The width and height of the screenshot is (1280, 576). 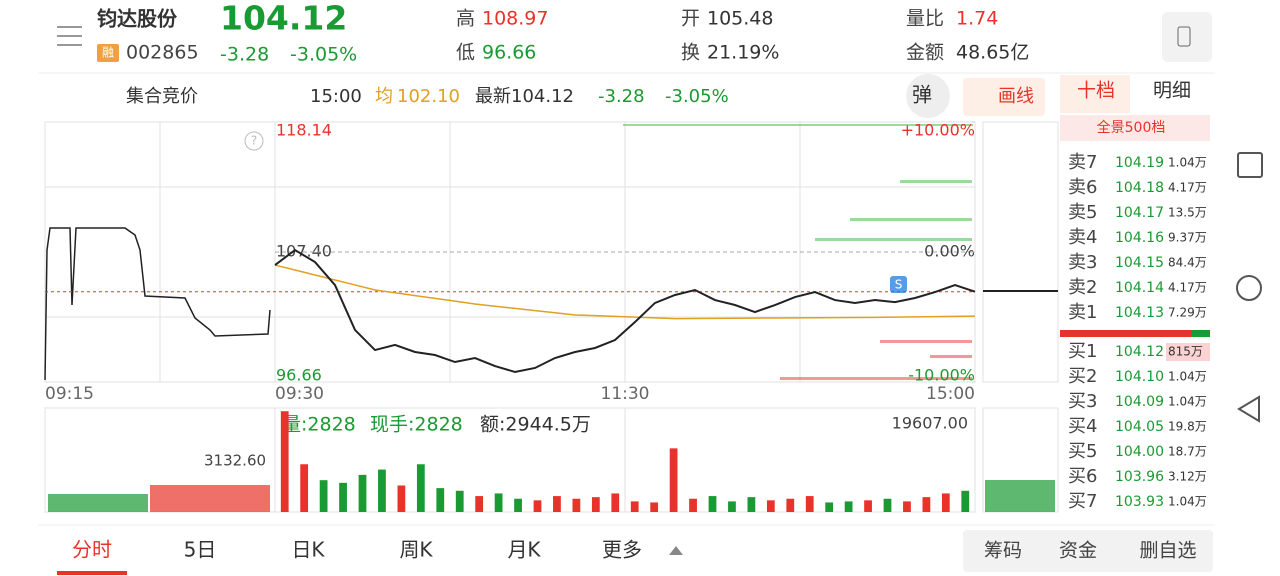 I want to click on vol-highlight, so click(x=1188, y=352).